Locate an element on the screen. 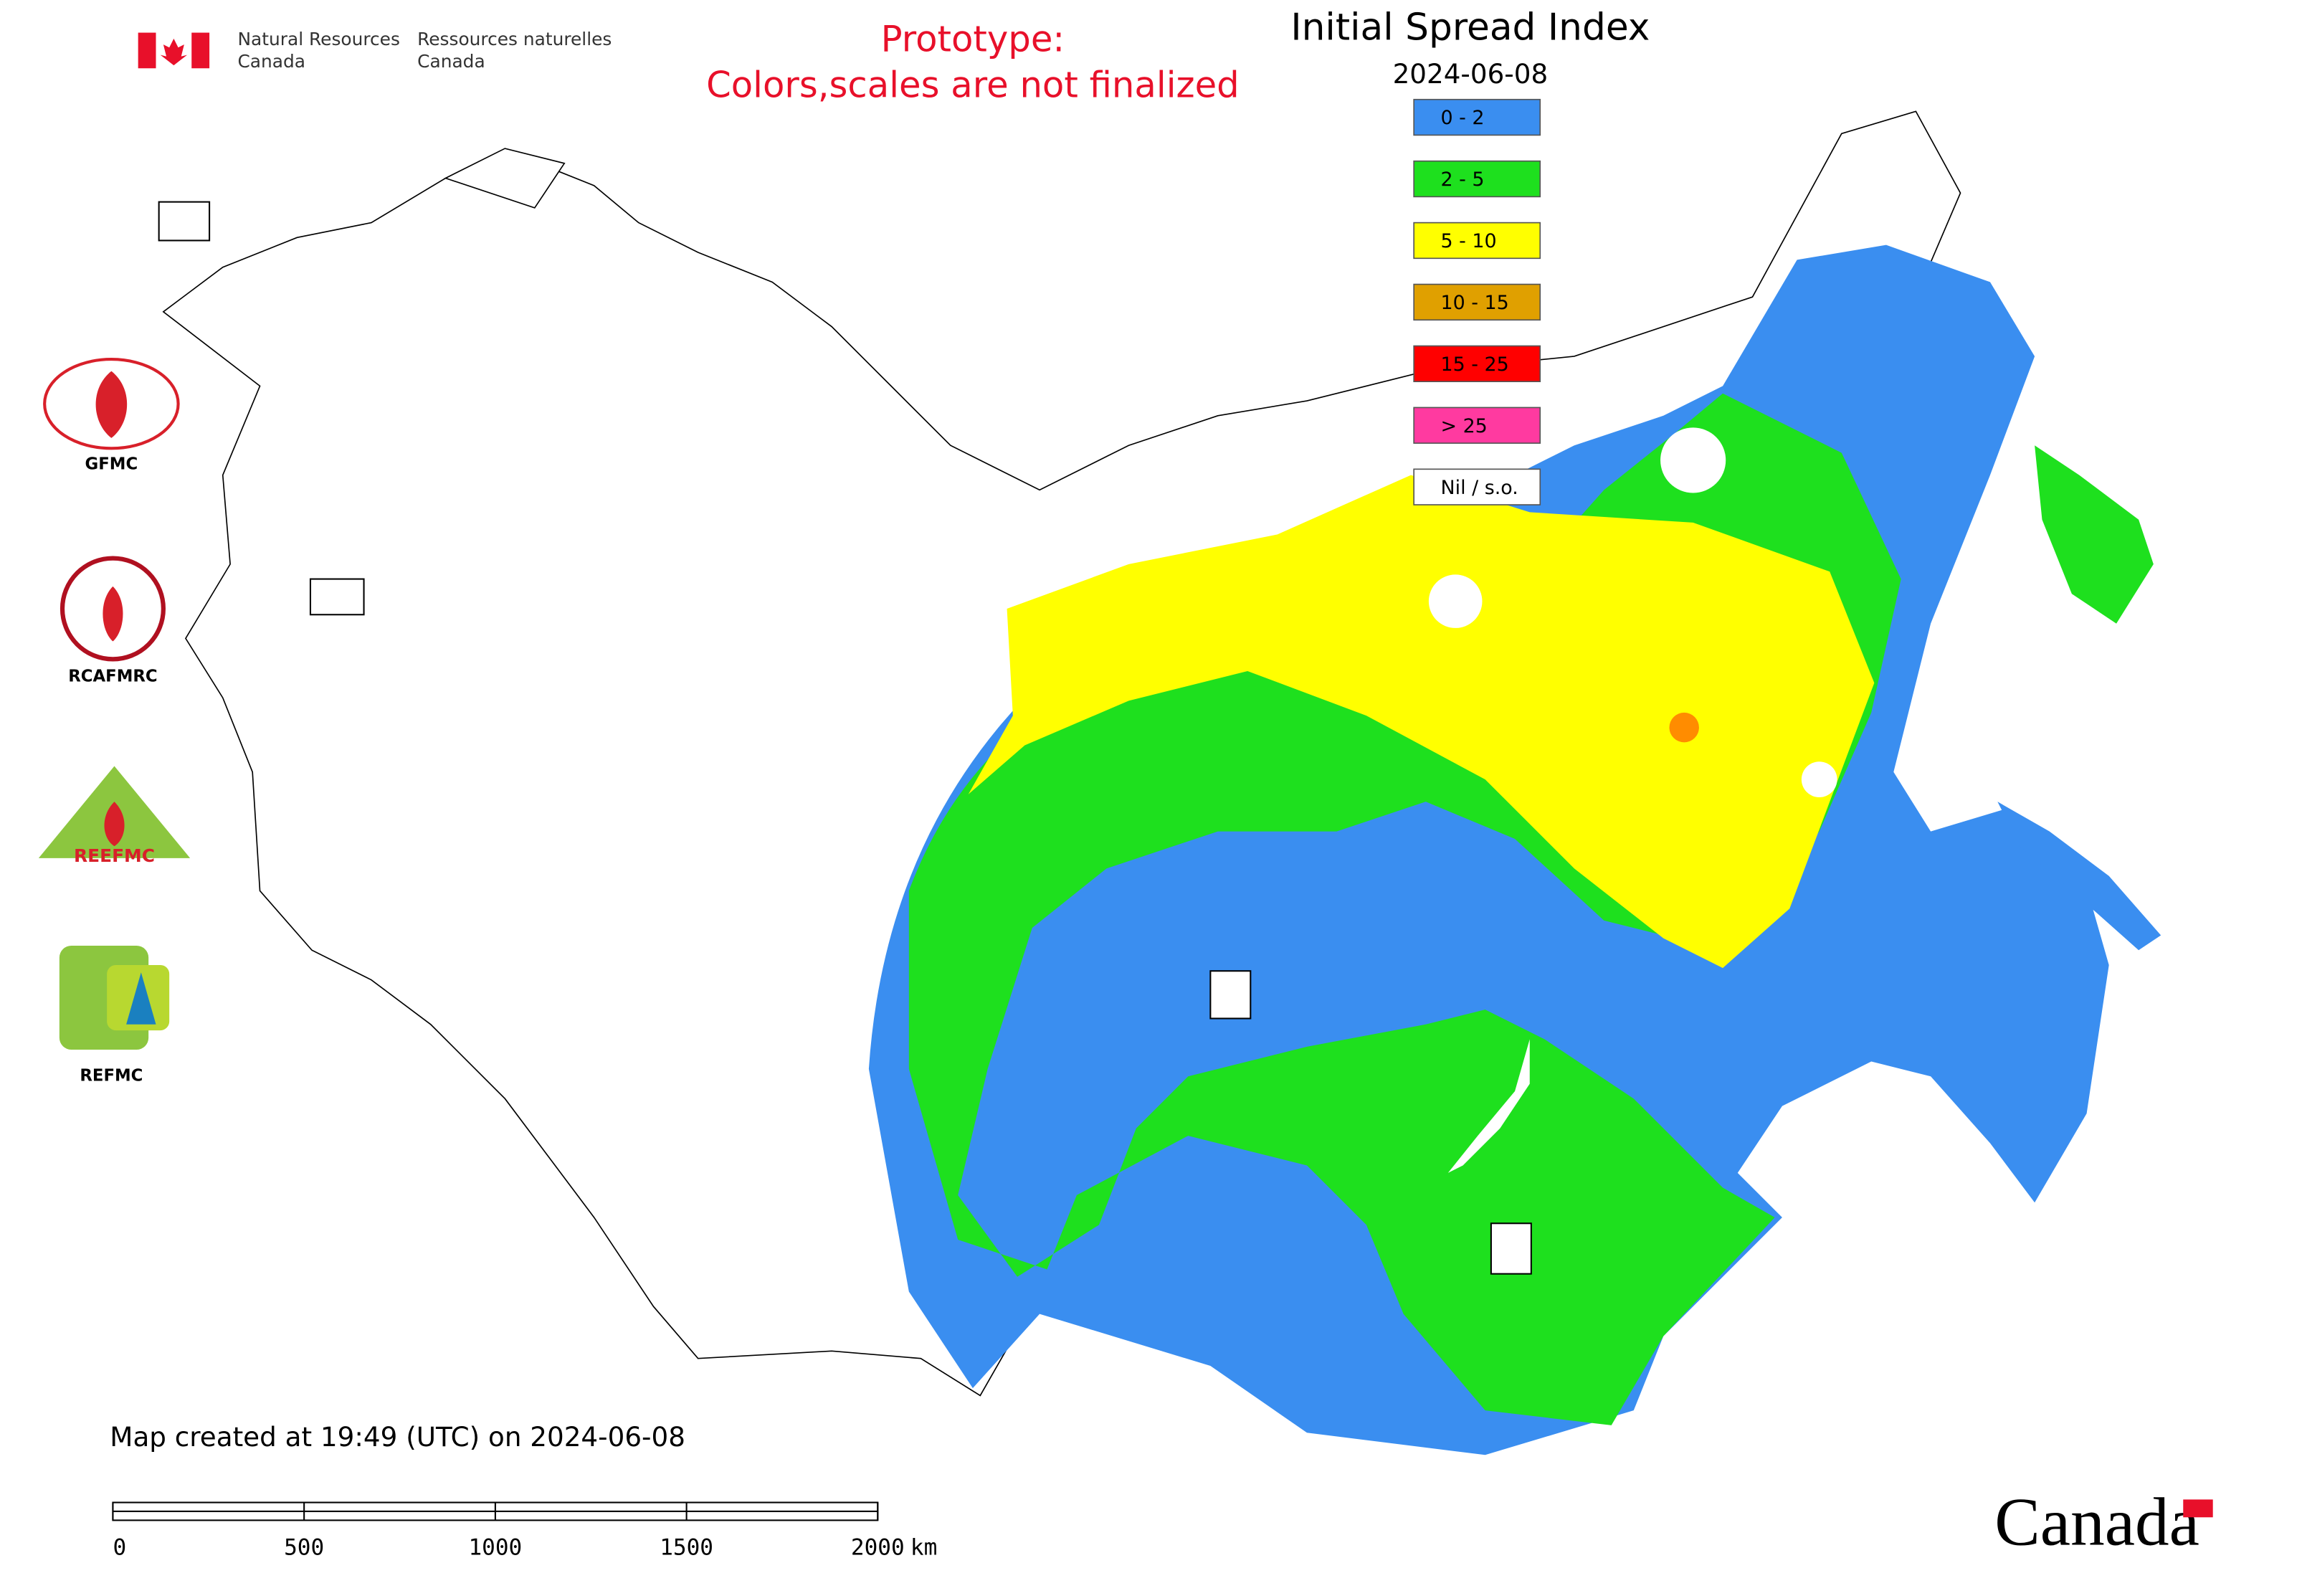 This screenshot has height=1596, width=2302. logo-label: RCAFMRC is located at coordinates (113, 677).